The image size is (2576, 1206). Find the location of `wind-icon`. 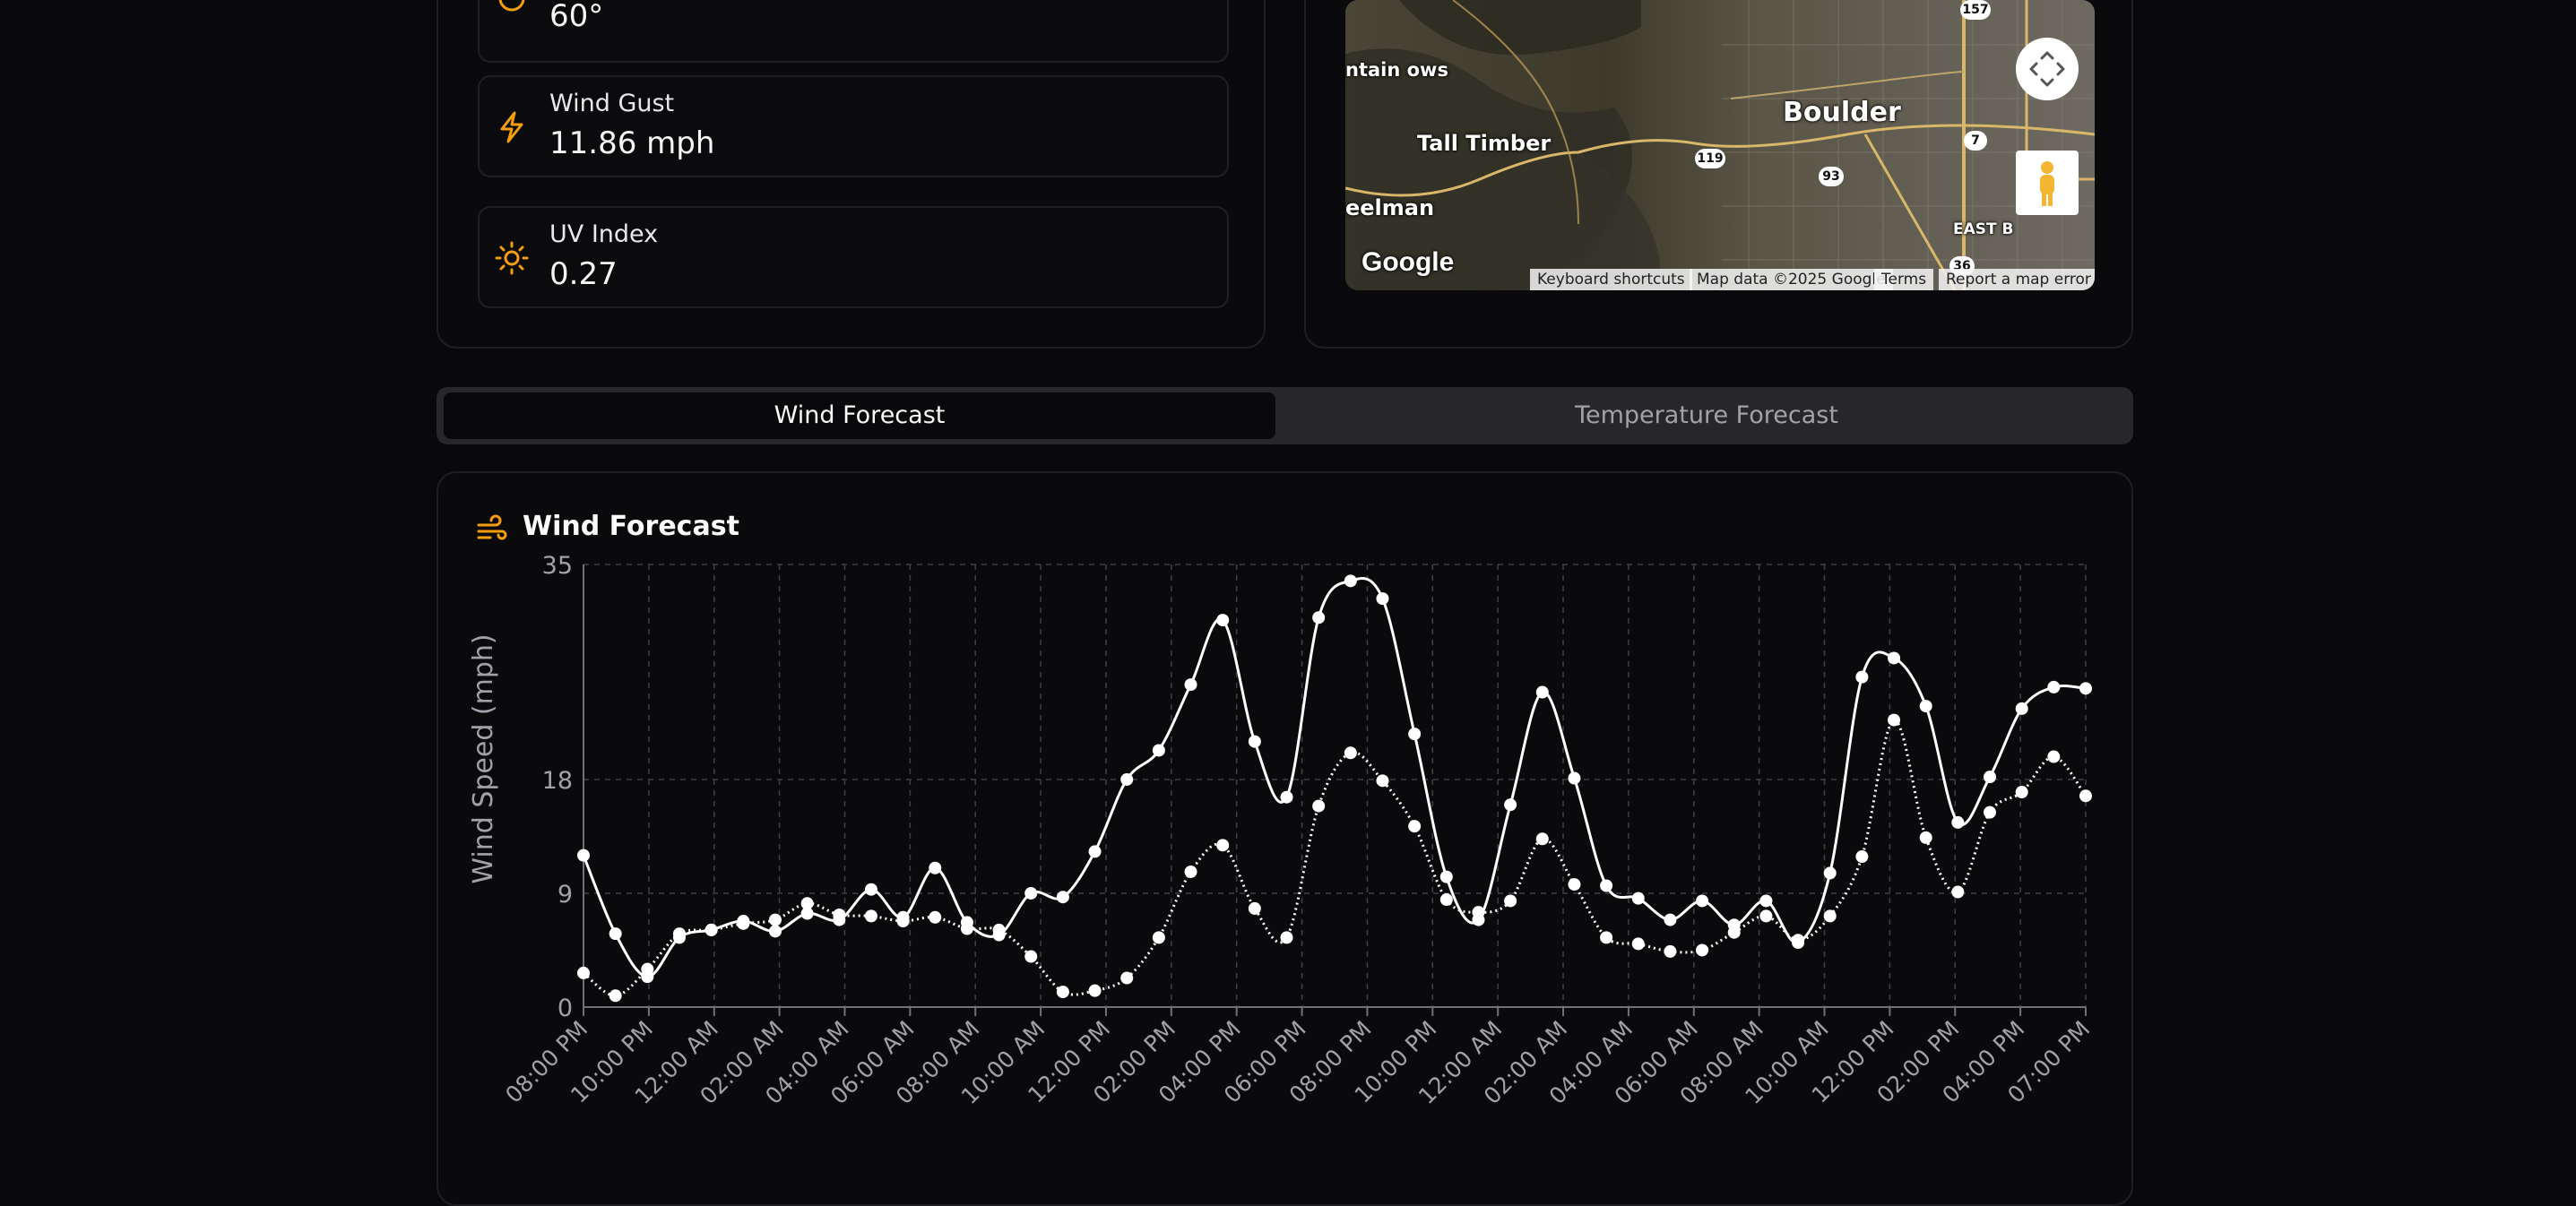

wind-icon is located at coordinates (492, 527).